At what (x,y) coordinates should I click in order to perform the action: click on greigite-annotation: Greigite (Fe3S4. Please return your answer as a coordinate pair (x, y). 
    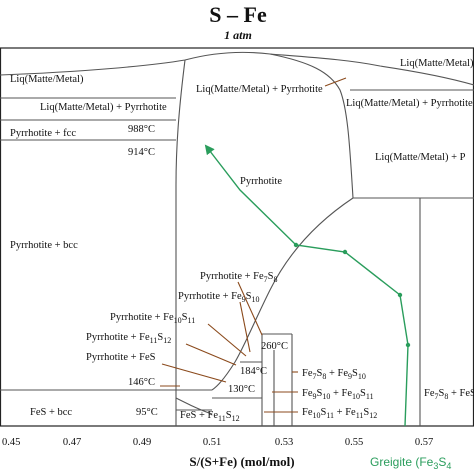
    Looking at the image, I should click on (410, 463).